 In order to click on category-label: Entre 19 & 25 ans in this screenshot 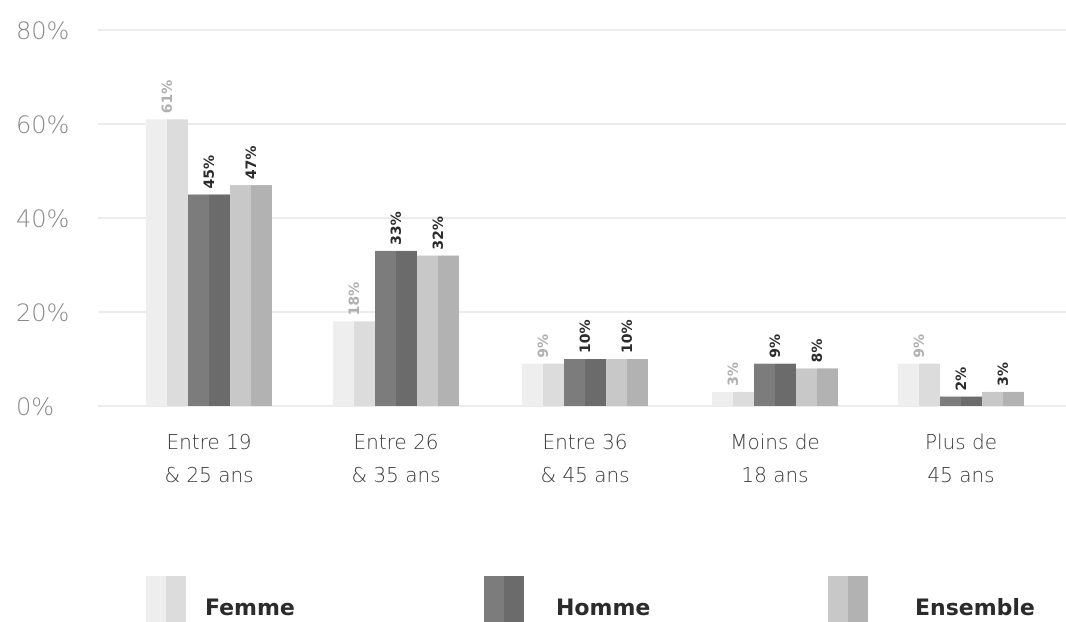, I will do `click(208, 458)`.